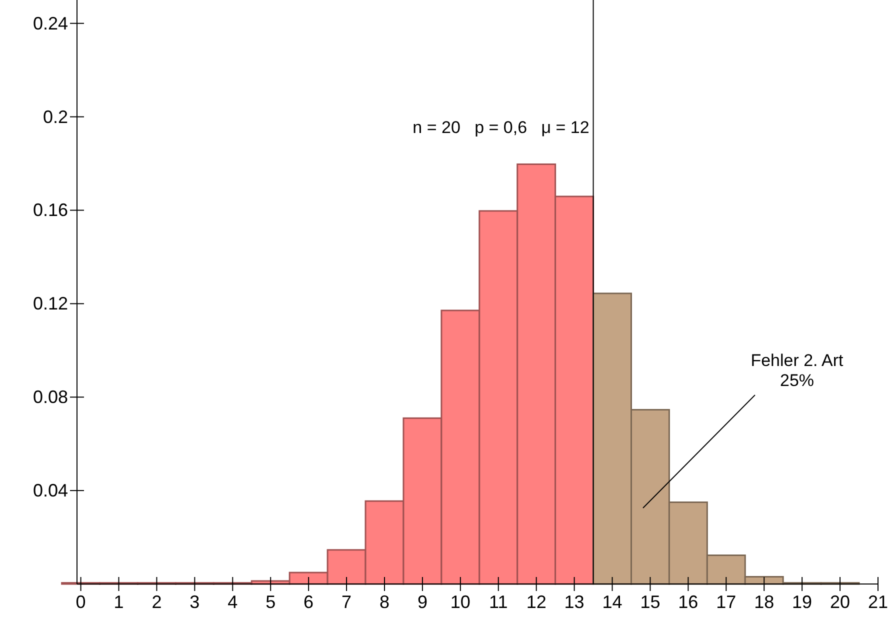  Describe the element at coordinates (50, 210) in the screenshot. I see `y-tick-label: 0.16` at that location.